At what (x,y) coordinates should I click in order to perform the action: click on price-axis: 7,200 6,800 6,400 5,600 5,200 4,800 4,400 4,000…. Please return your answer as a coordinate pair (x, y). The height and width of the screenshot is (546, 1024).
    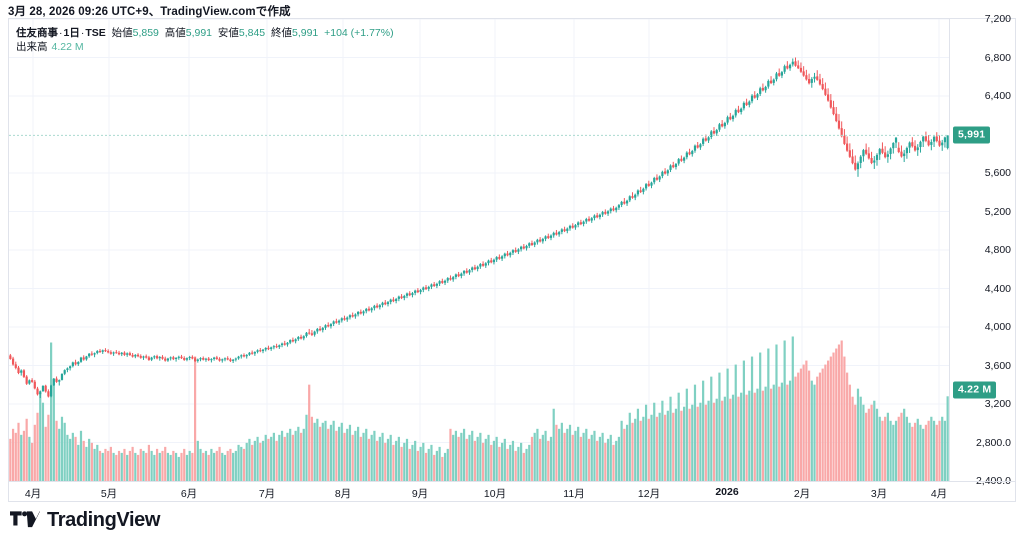
    Looking at the image, I should click on (982, 250).